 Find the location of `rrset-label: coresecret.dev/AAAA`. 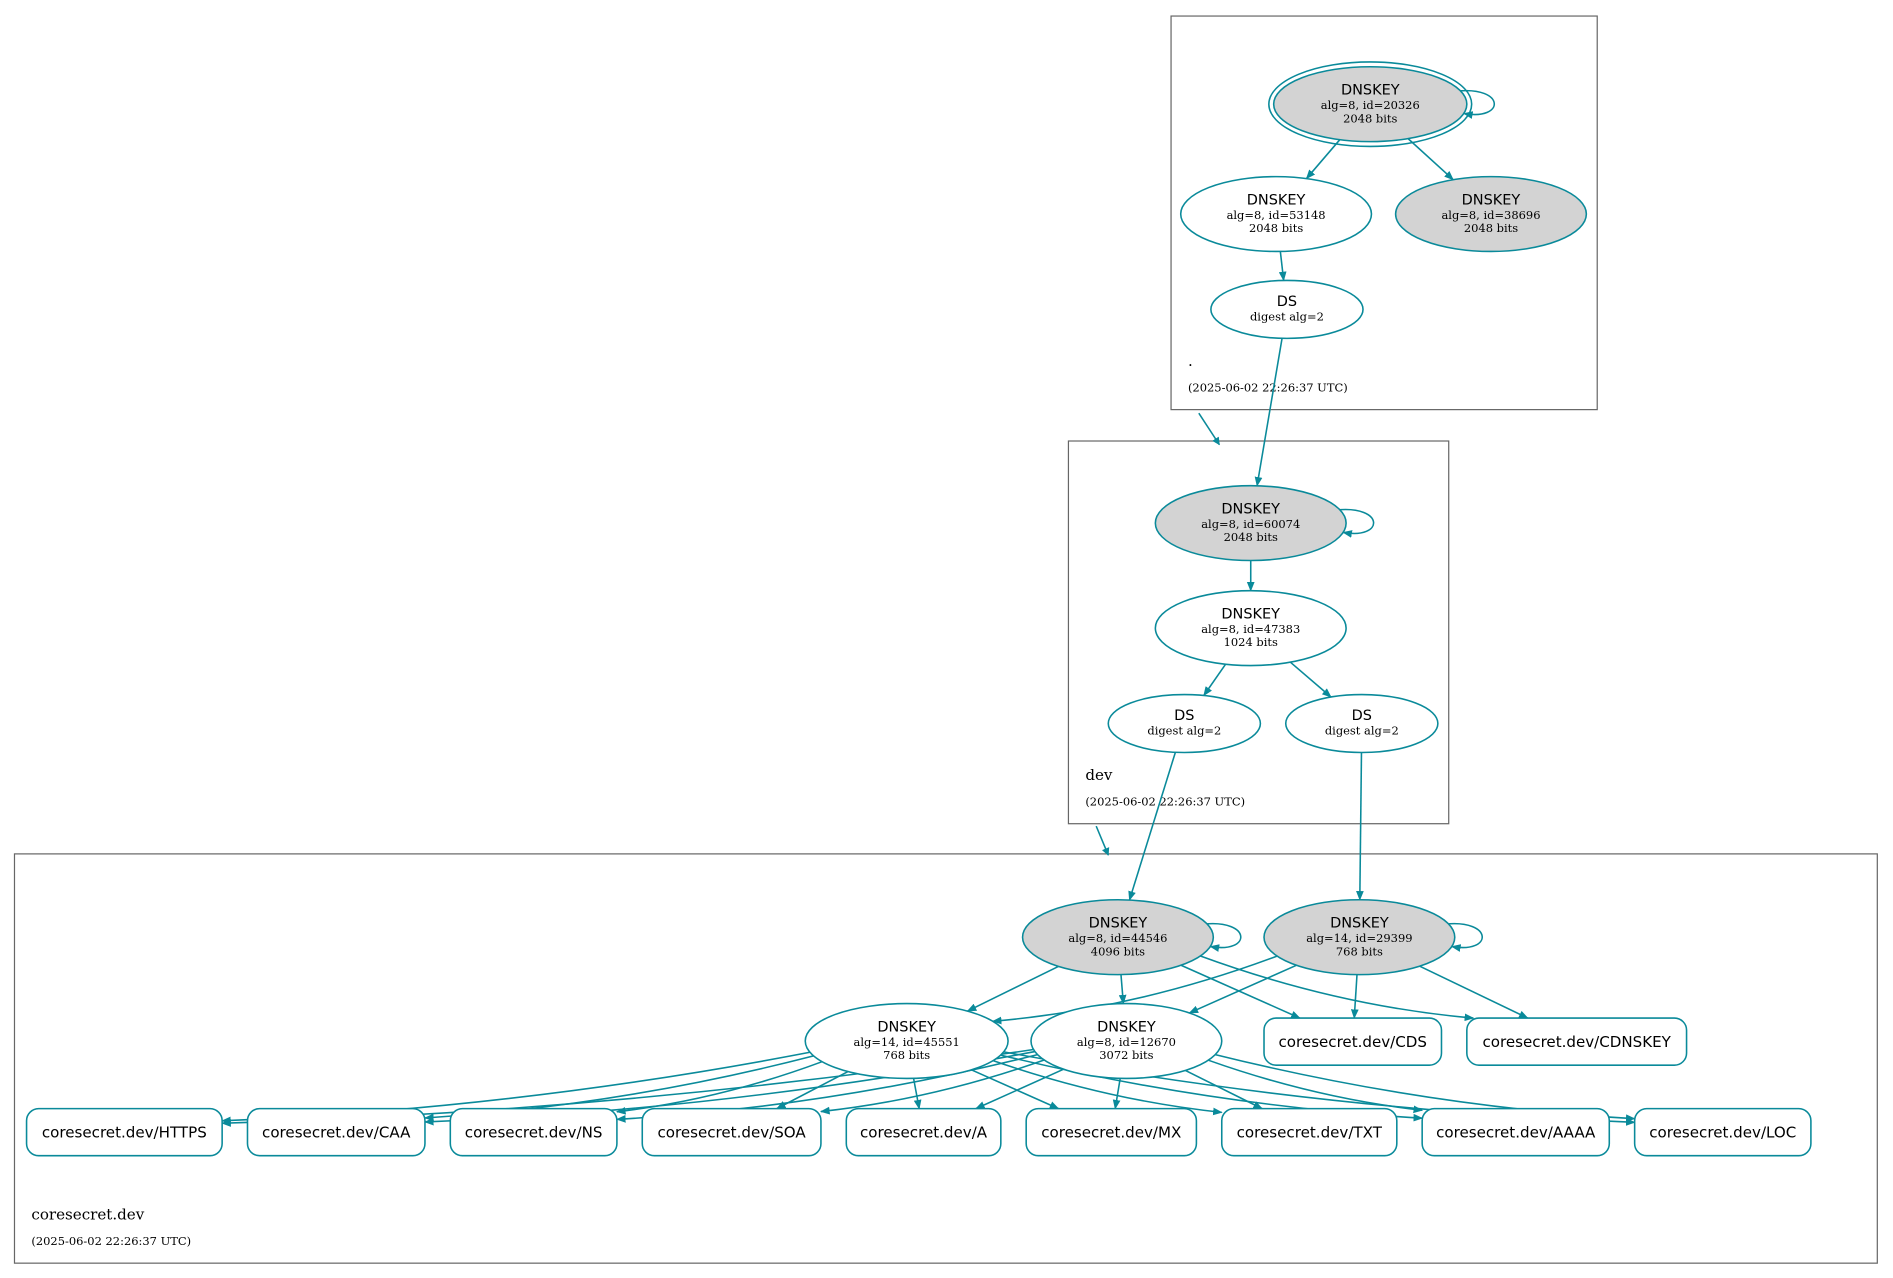

rrset-label: coresecret.dev/AAAA is located at coordinates (1516, 1133).